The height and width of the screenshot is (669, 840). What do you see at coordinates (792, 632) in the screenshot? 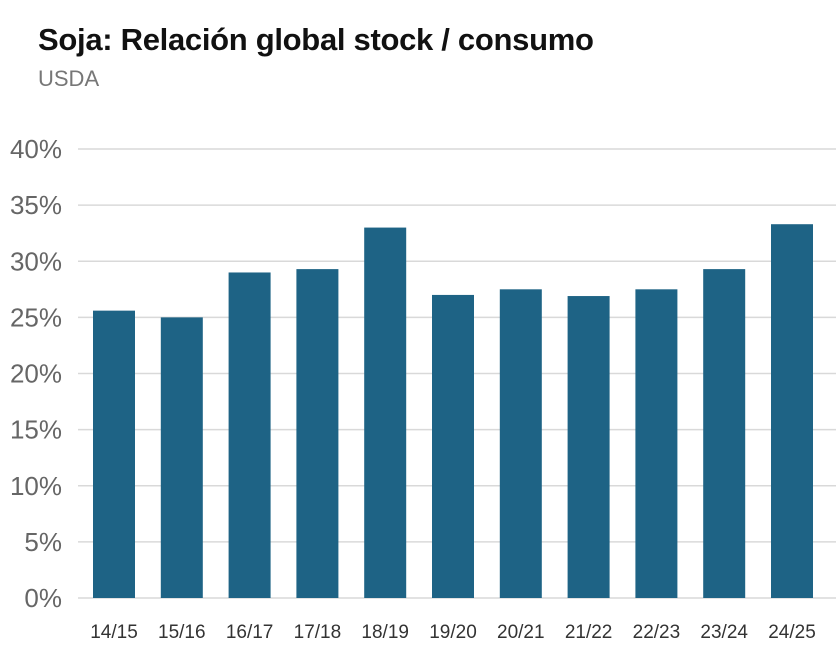
I see `x-tick-label: 24/25` at bounding box center [792, 632].